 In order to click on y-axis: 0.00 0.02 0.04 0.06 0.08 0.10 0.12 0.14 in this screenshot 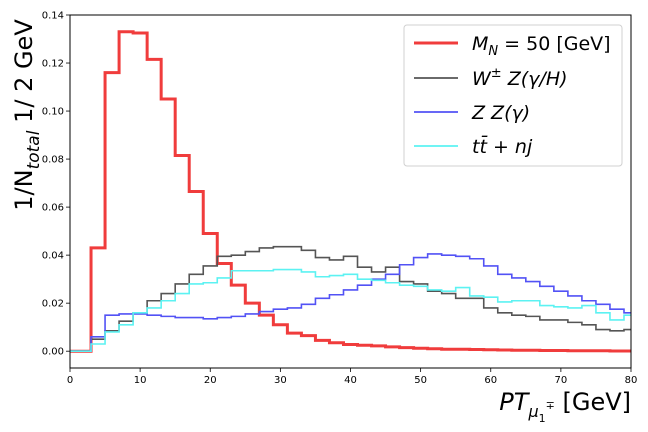, I will do `click(56, 184)`.